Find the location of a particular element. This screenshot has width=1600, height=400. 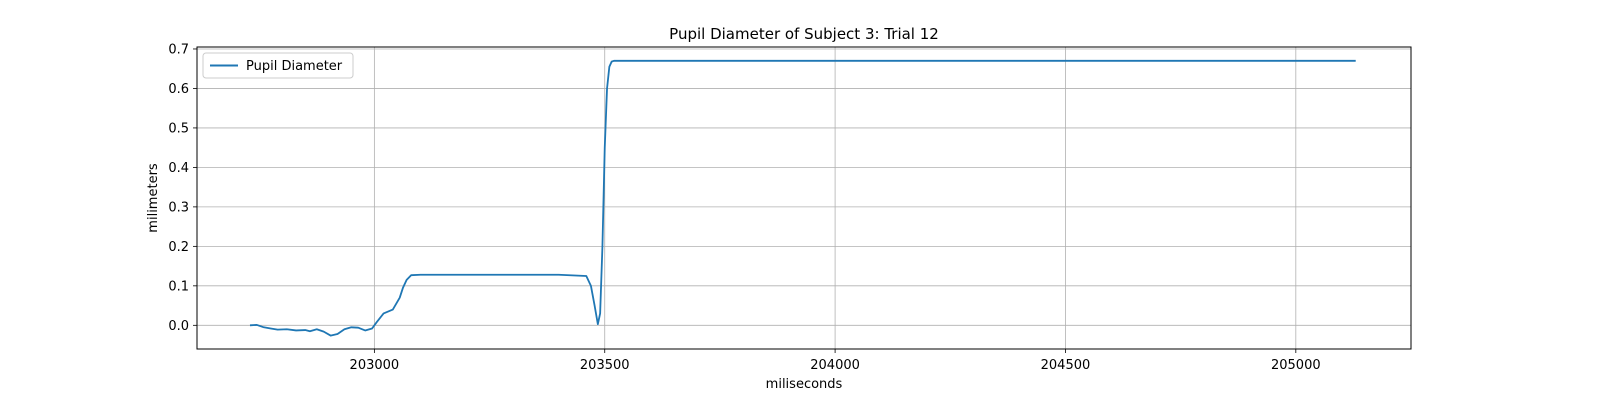

x-tick-label: 204000 is located at coordinates (835, 365).